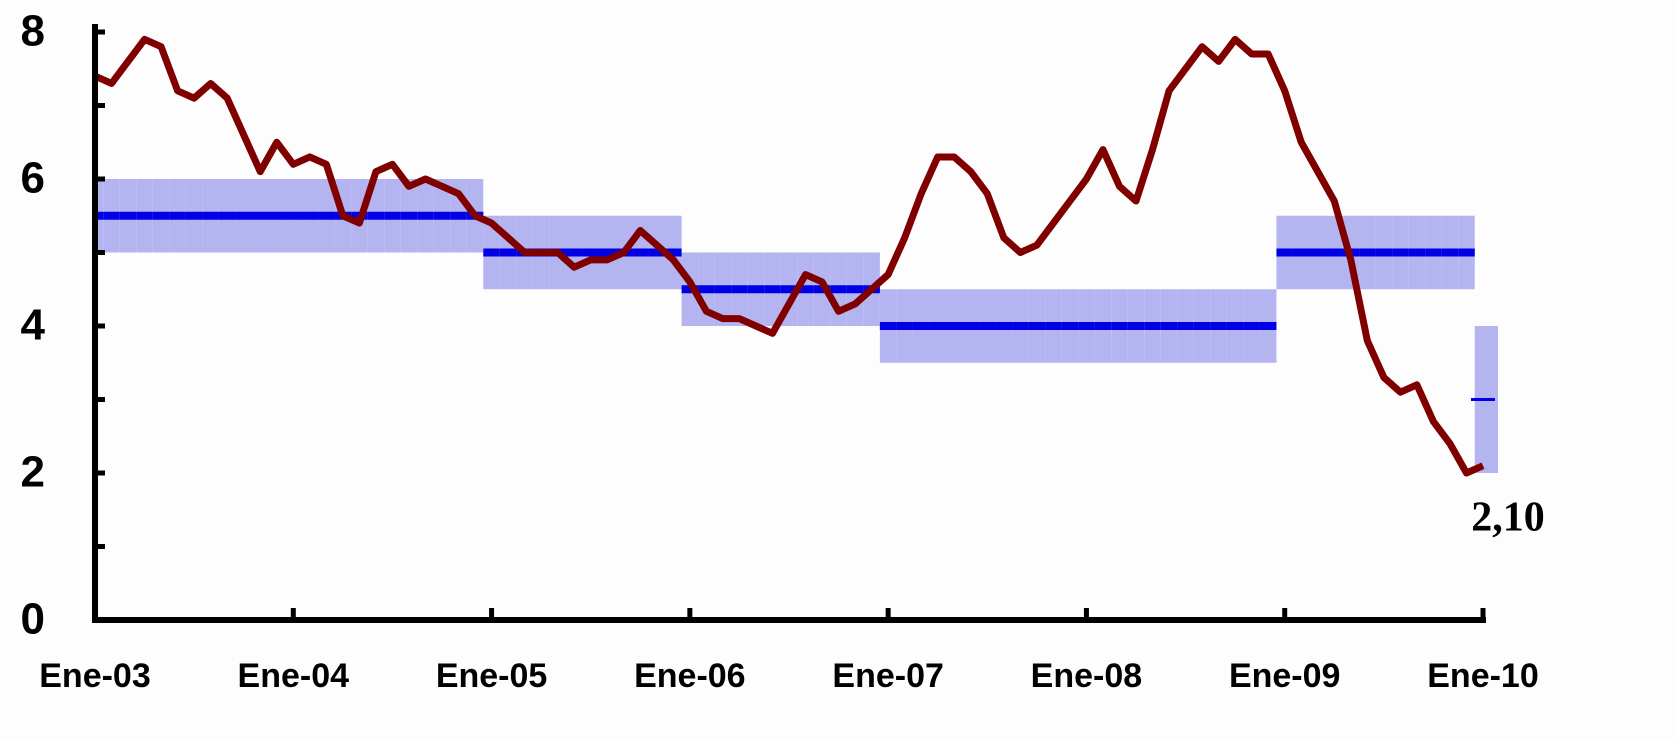 The height and width of the screenshot is (741, 1677). Describe the element at coordinates (1483, 676) in the screenshot. I see `x-tick-label: Ene-10` at that location.